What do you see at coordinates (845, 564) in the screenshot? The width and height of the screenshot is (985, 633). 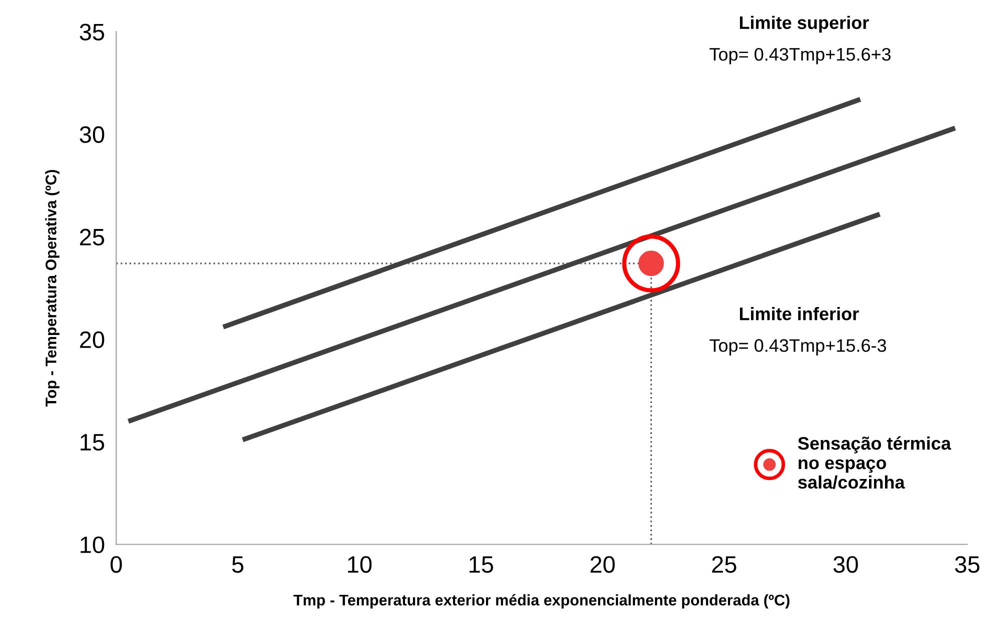 I see `x-tick-label: 30` at bounding box center [845, 564].